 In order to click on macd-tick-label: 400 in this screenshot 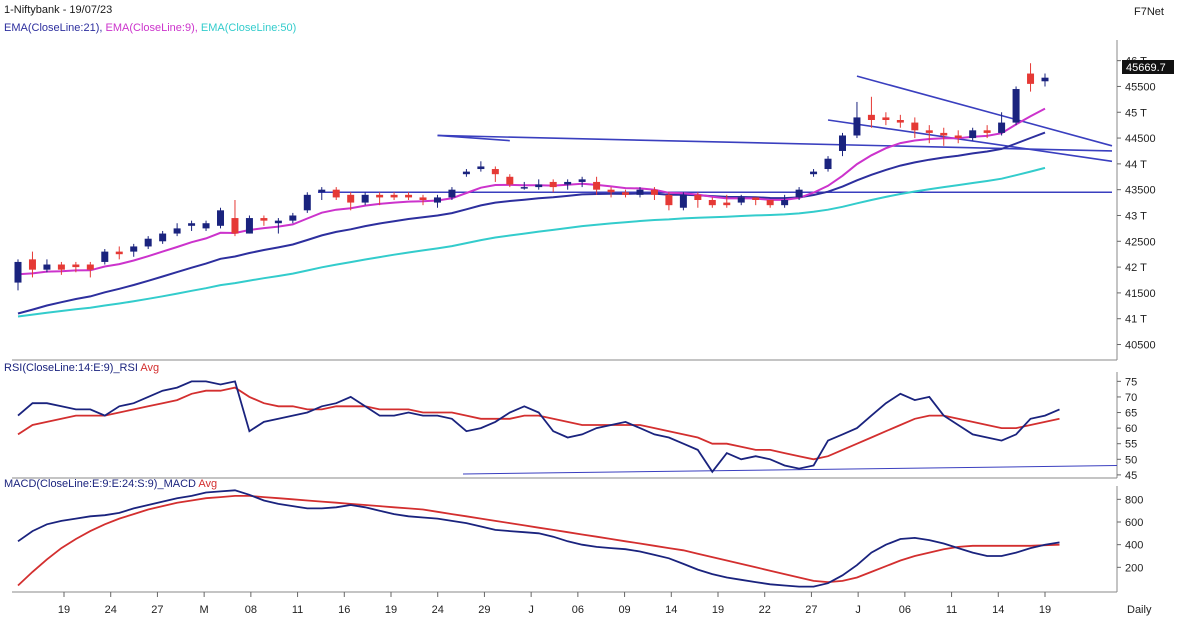, I will do `click(1134, 546)`.